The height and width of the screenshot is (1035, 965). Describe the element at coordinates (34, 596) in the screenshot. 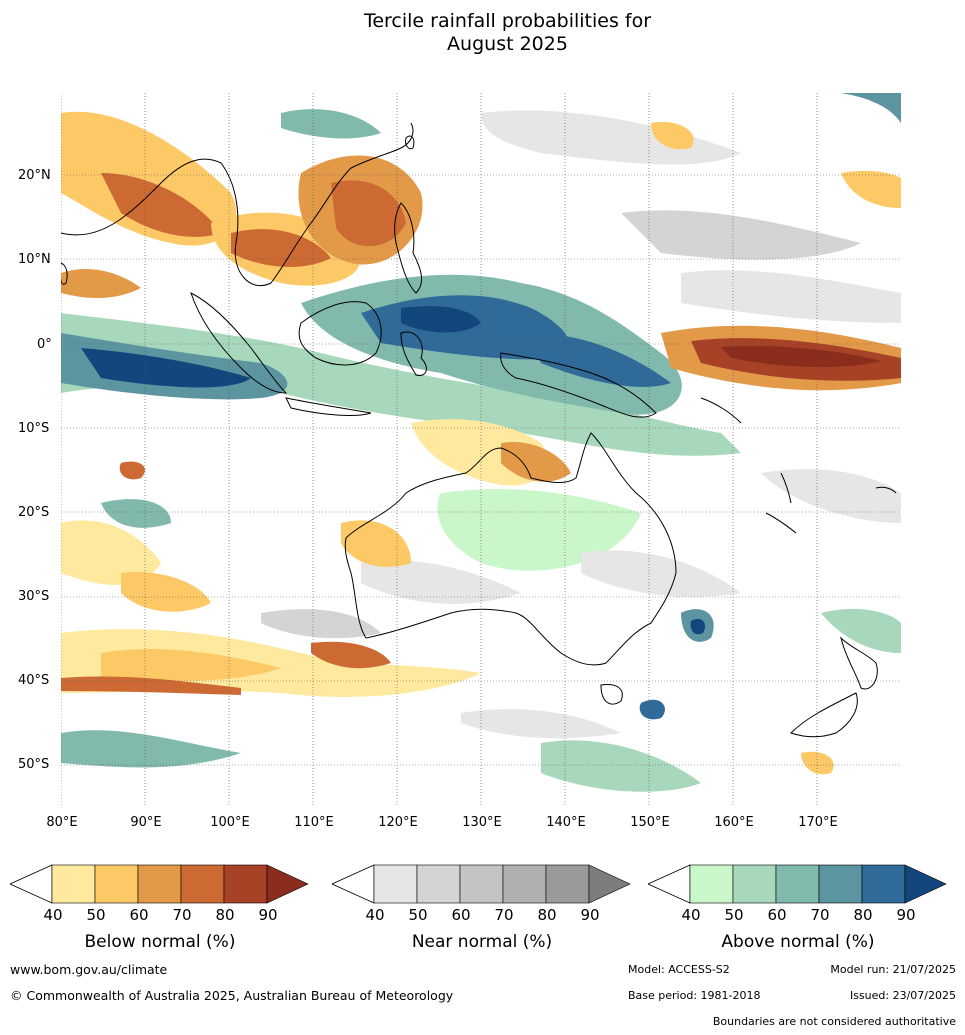

I see `lat-label-30s: 30°S` at that location.